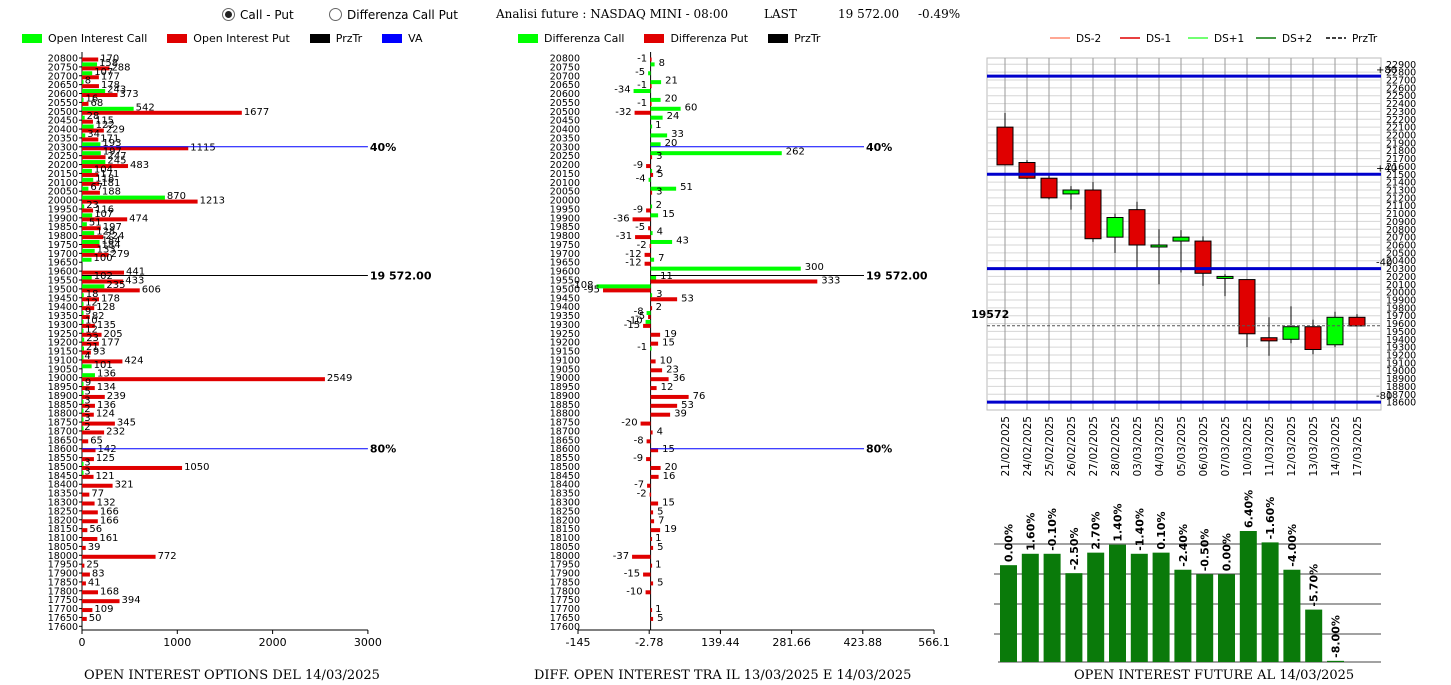  I want to click on candle-y-tick-label: 19100, so click(1401, 363).